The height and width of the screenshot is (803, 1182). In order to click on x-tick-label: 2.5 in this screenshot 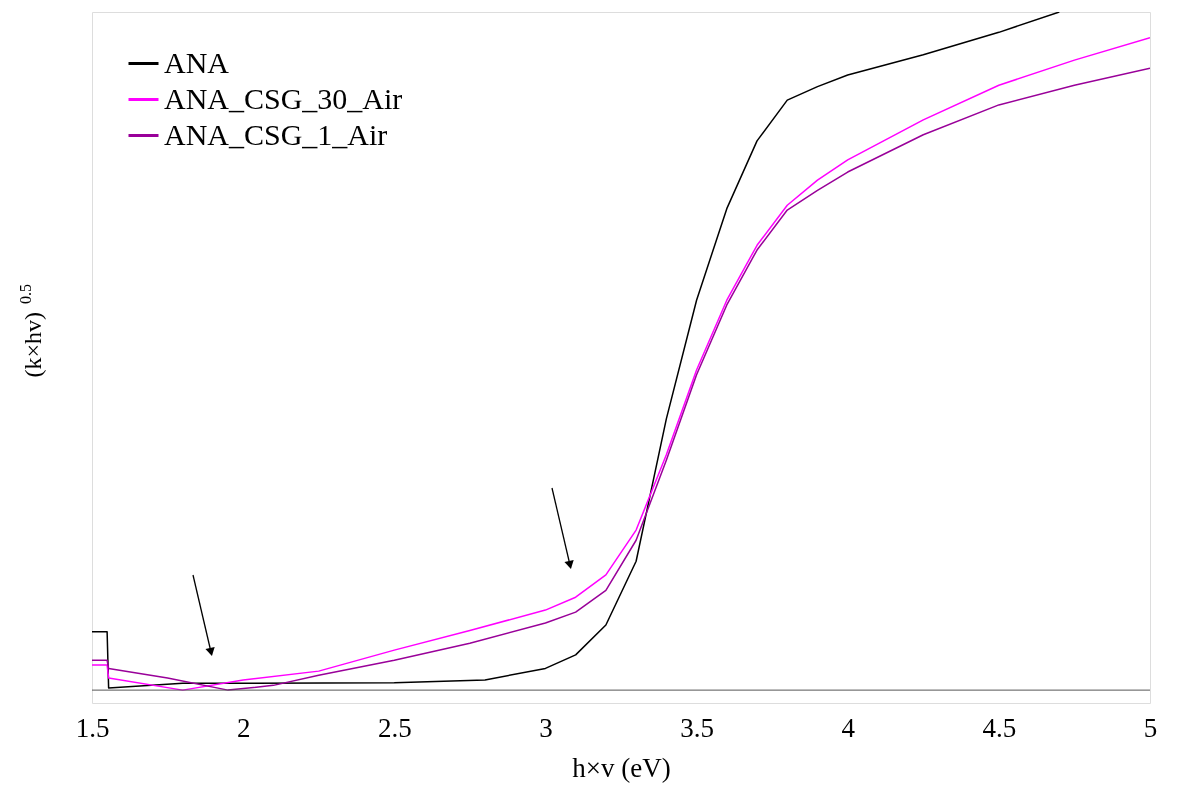, I will do `click(394, 727)`.